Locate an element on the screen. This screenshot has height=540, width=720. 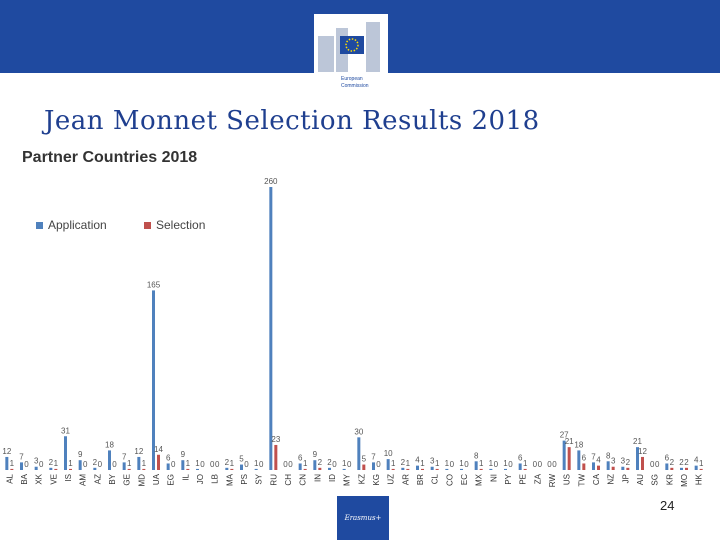
x-tick-label: SG is located at coordinates (655, 480).